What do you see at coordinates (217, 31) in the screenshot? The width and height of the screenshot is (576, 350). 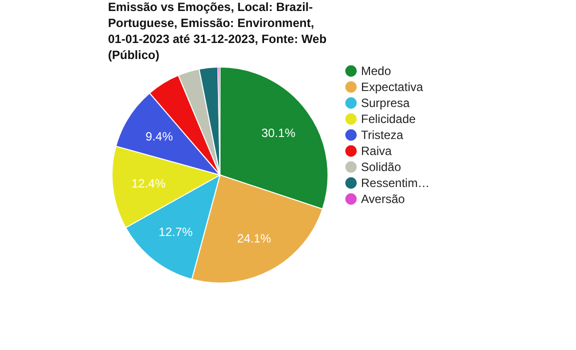 I see `chart-title: Emissão vs Emoções, Local: Brazil-Portuguese, Emissão: Environment, 01-01-2023 até 31-12-2023, Fonte: Web (Público)` at bounding box center [217, 31].